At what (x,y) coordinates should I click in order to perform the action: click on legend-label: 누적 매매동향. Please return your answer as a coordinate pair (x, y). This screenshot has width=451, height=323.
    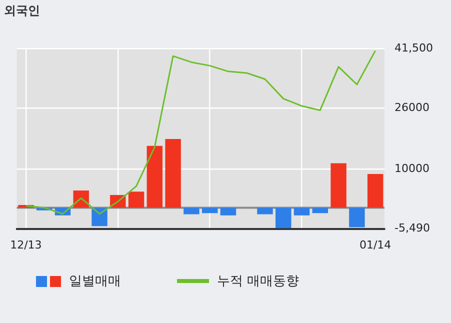
    Looking at the image, I should click on (258, 281).